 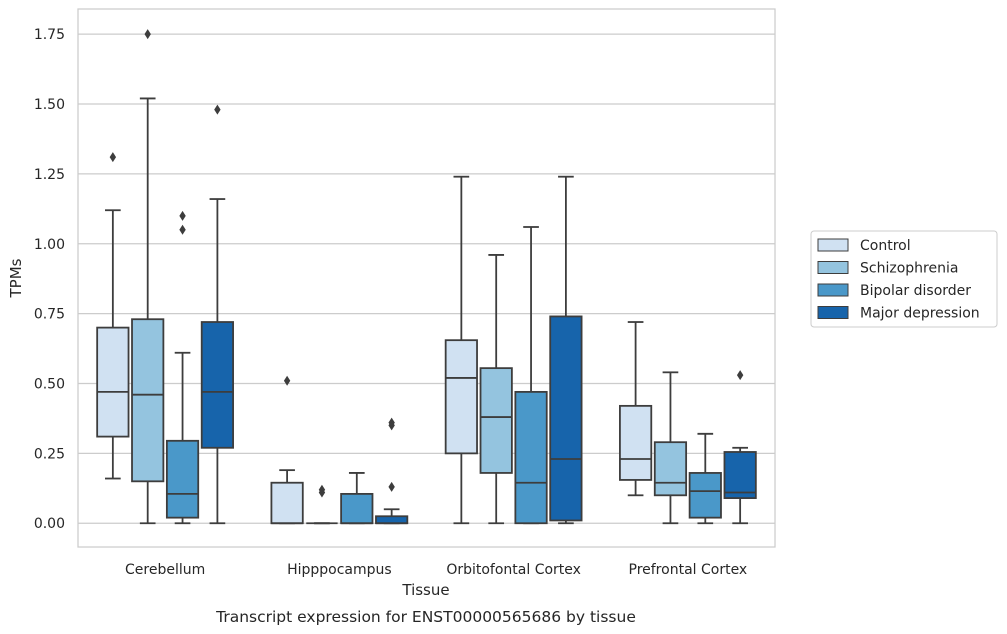 I want to click on legend-label: Major depression, so click(x=920, y=314).